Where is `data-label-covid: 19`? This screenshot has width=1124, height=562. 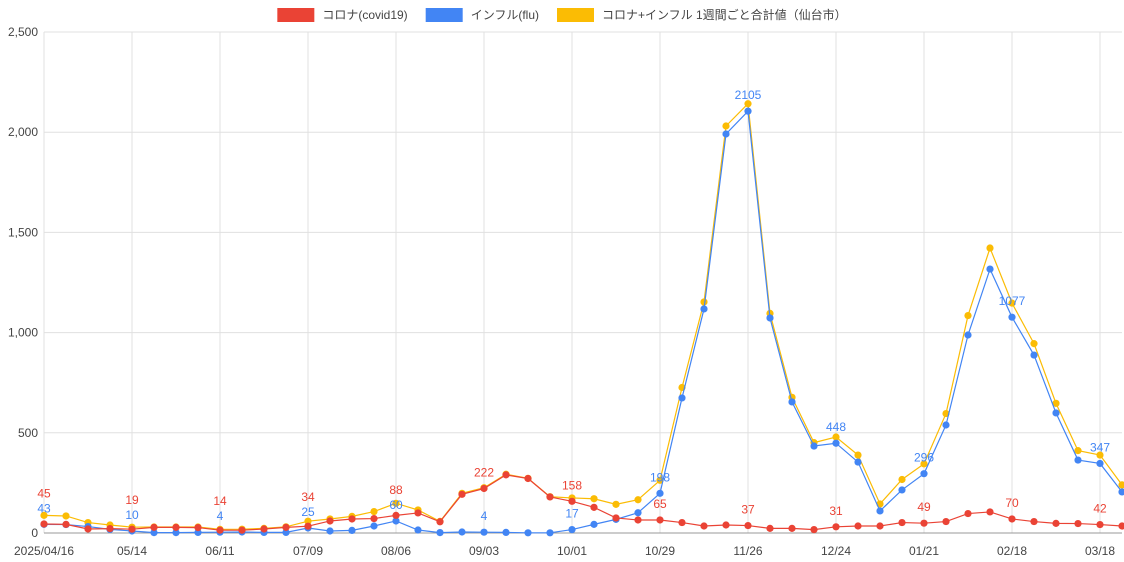
data-label-covid: 19 is located at coordinates (132, 500).